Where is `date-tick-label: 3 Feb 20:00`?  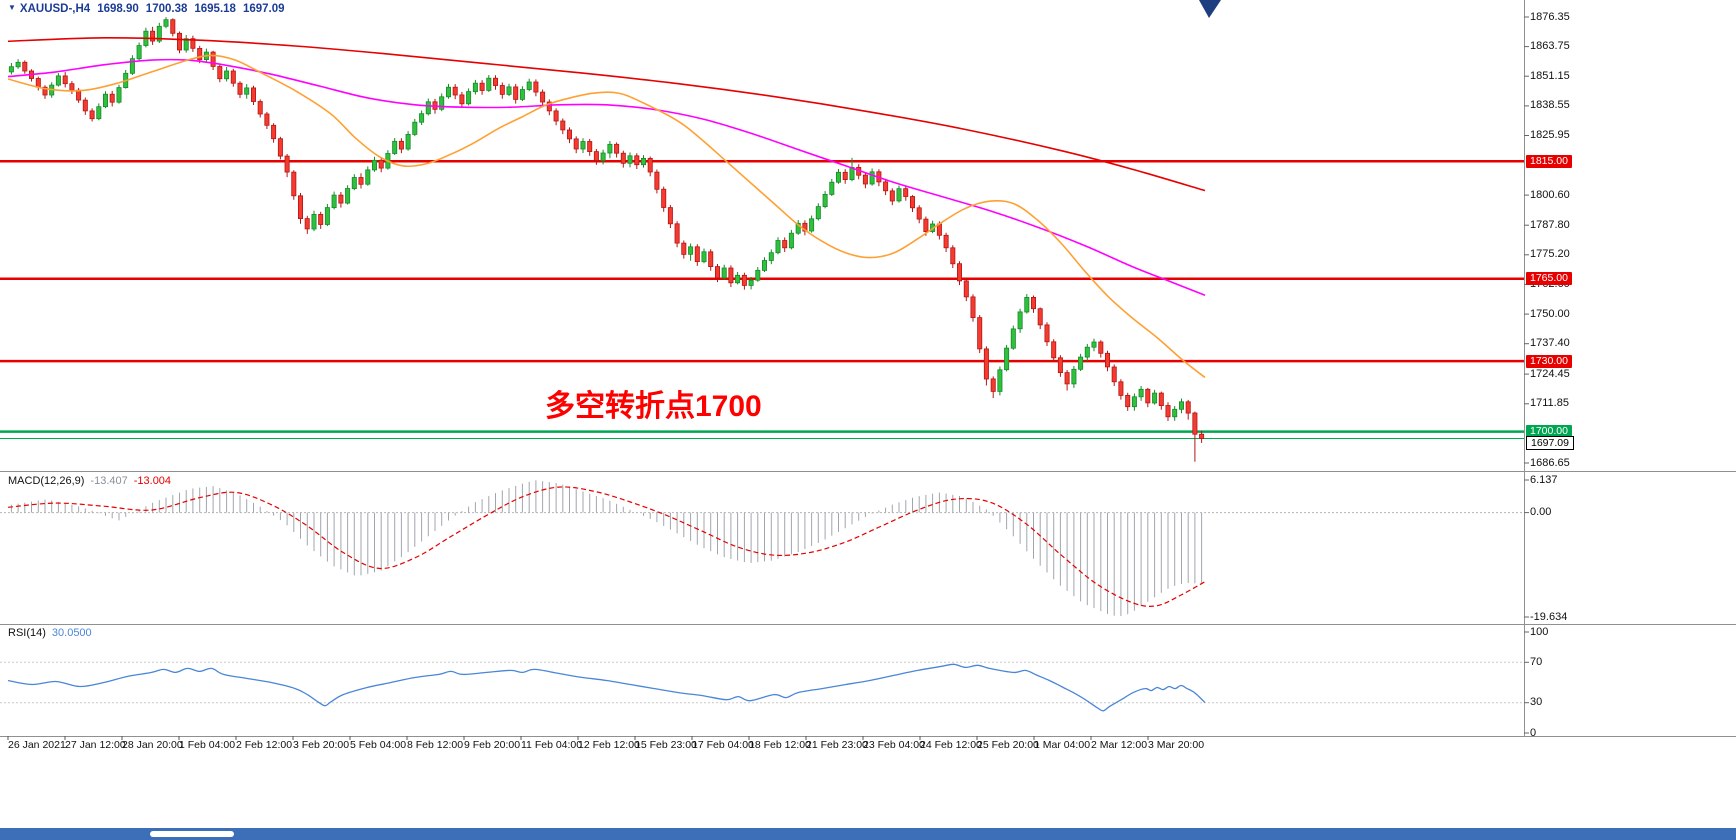 date-tick-label: 3 Feb 20:00 is located at coordinates (321, 745).